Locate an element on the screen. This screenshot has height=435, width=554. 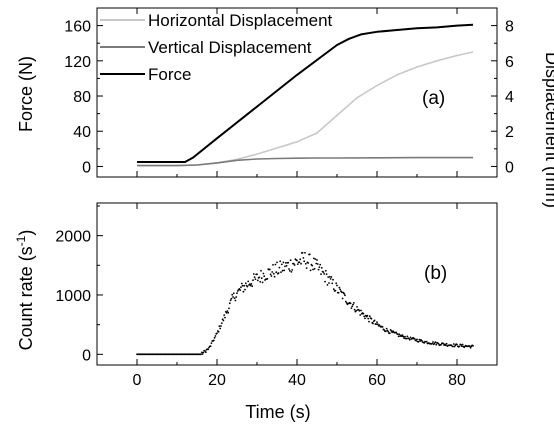
y-axis-label-force: Force (N) is located at coordinates (26, 94).